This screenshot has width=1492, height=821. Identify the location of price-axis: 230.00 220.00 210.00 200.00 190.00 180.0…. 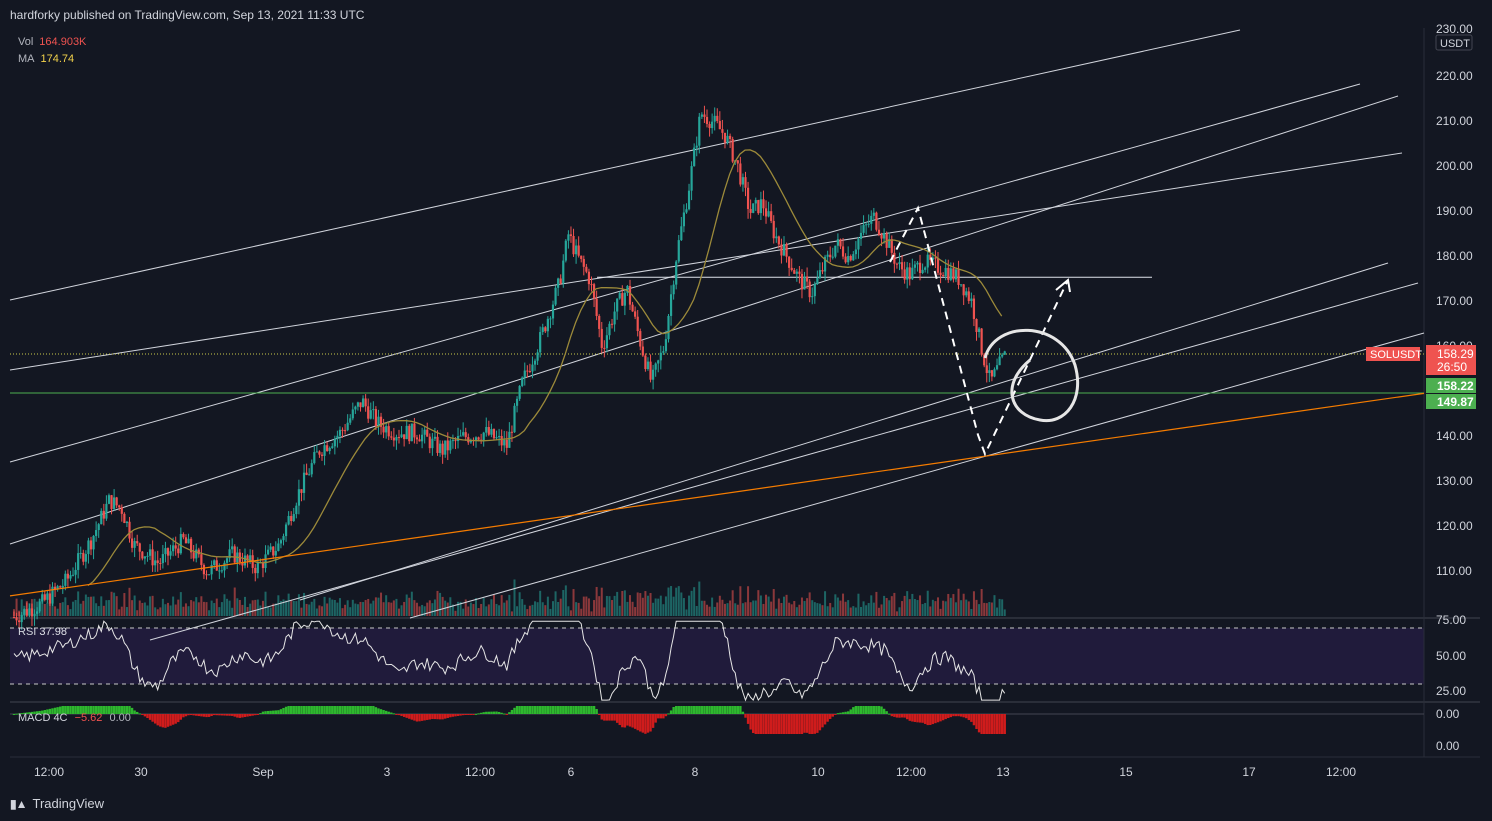
(1454, 300).